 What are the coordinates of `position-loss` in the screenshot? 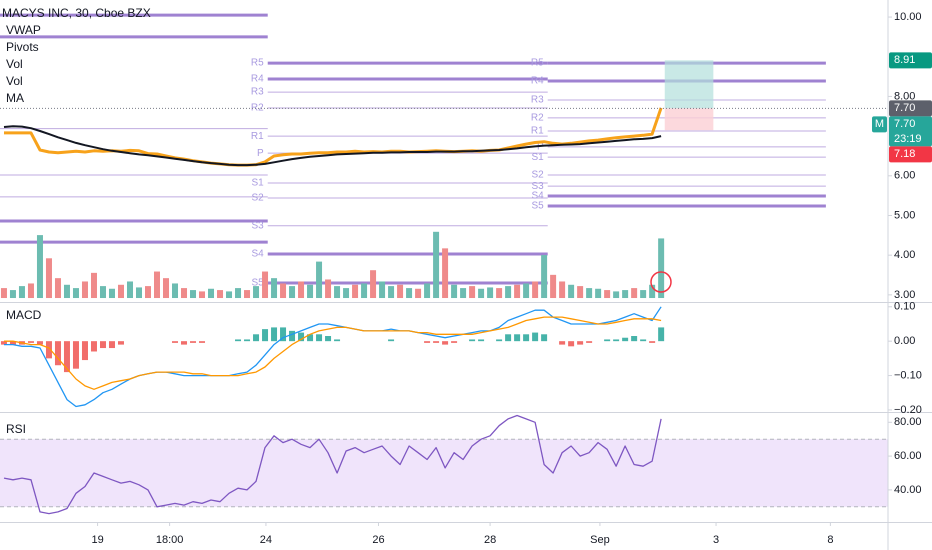 It's located at (689, 119).